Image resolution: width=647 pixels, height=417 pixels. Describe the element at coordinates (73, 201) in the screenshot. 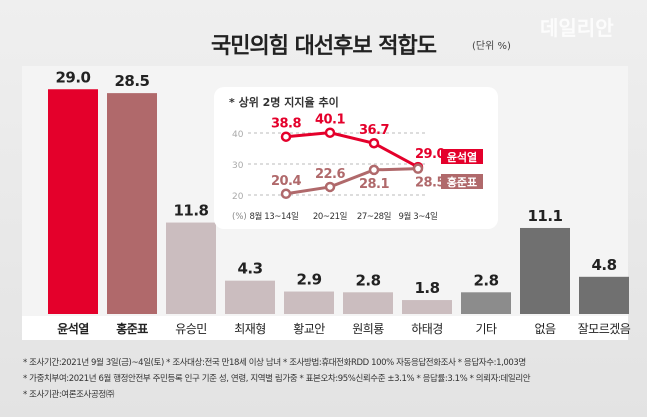

I see `bar-윤석열` at that location.